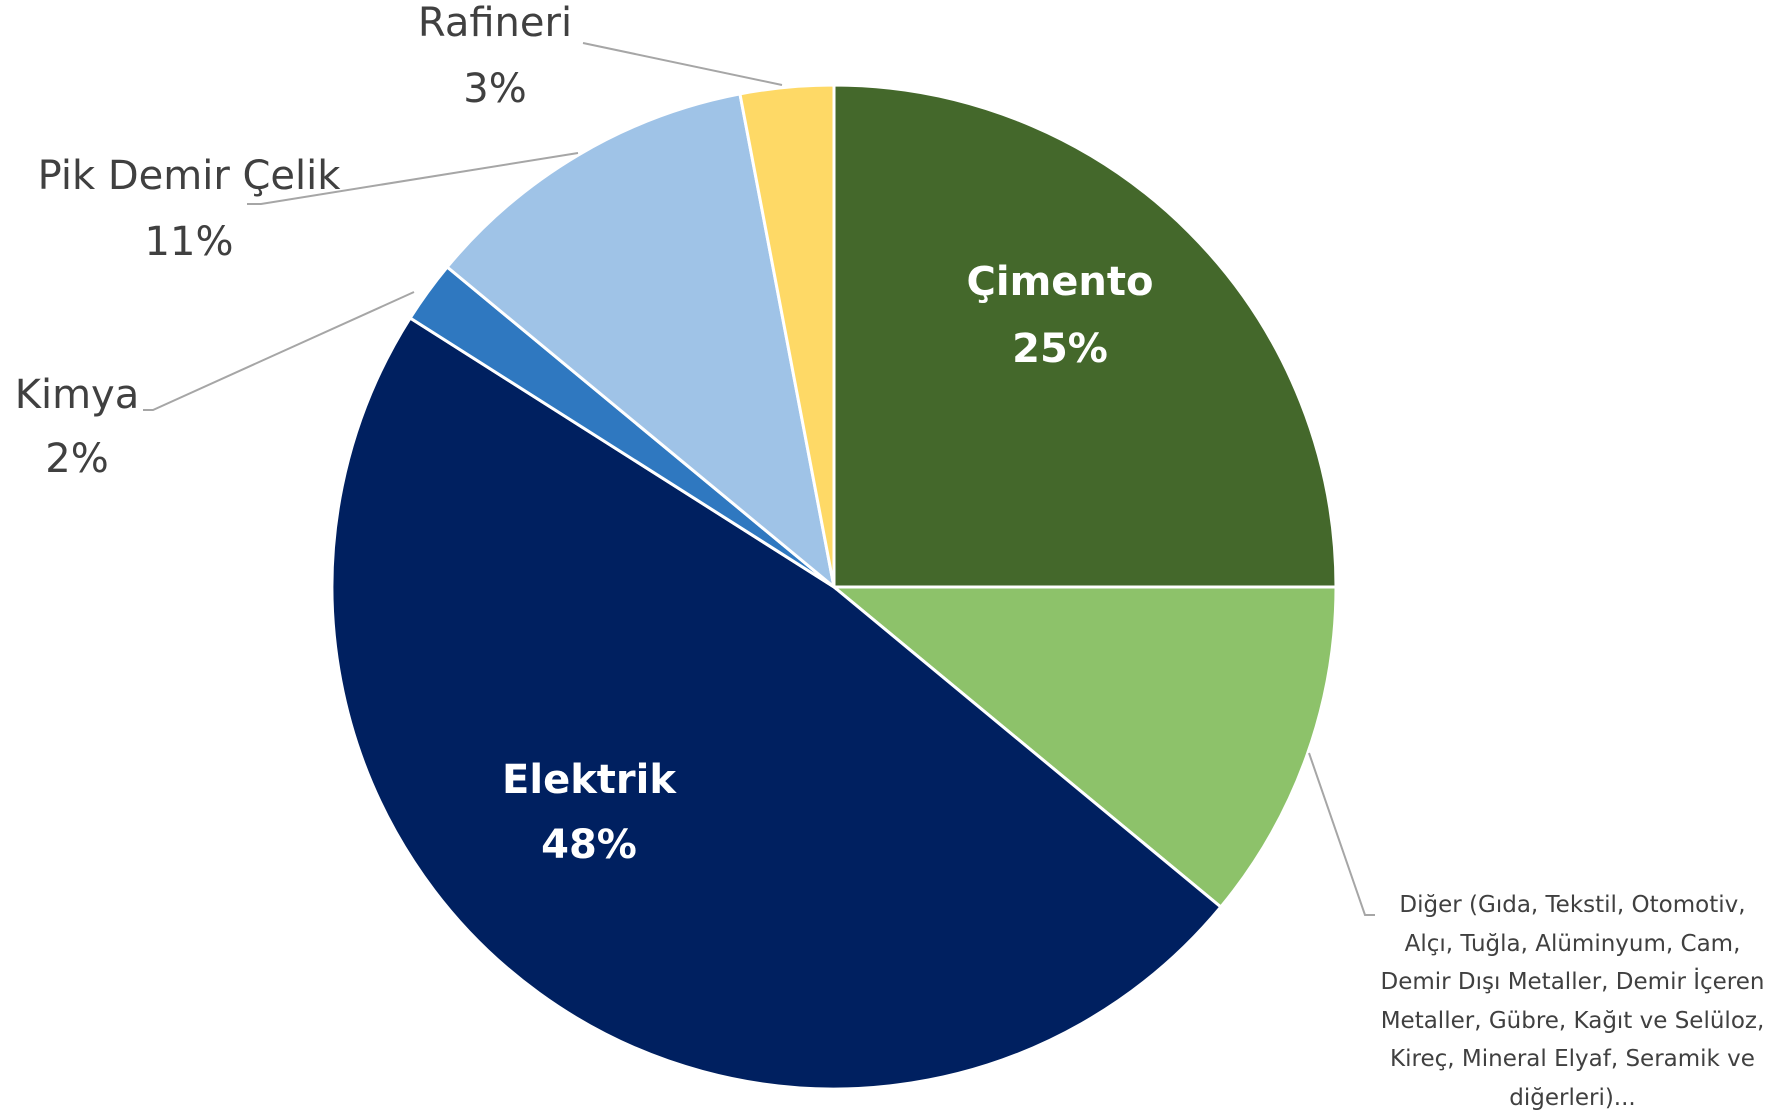 Image resolution: width=1767 pixels, height=1111 pixels. What do you see at coordinates (190, 176) in the screenshot?
I see `slice-label: Pik Demir Çelik` at bounding box center [190, 176].